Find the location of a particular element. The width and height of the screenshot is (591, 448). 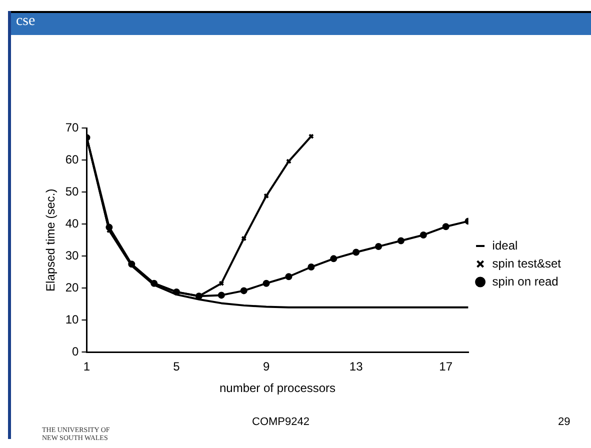

text: cse is located at coordinates (26, 21).